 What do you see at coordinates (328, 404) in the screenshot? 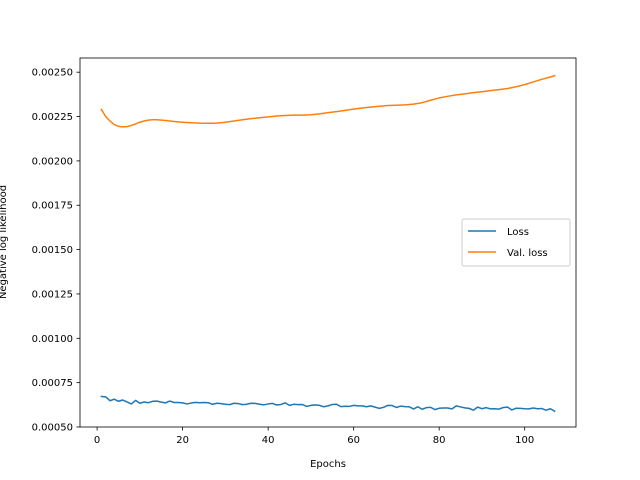
I see `series-line-loss` at bounding box center [328, 404].